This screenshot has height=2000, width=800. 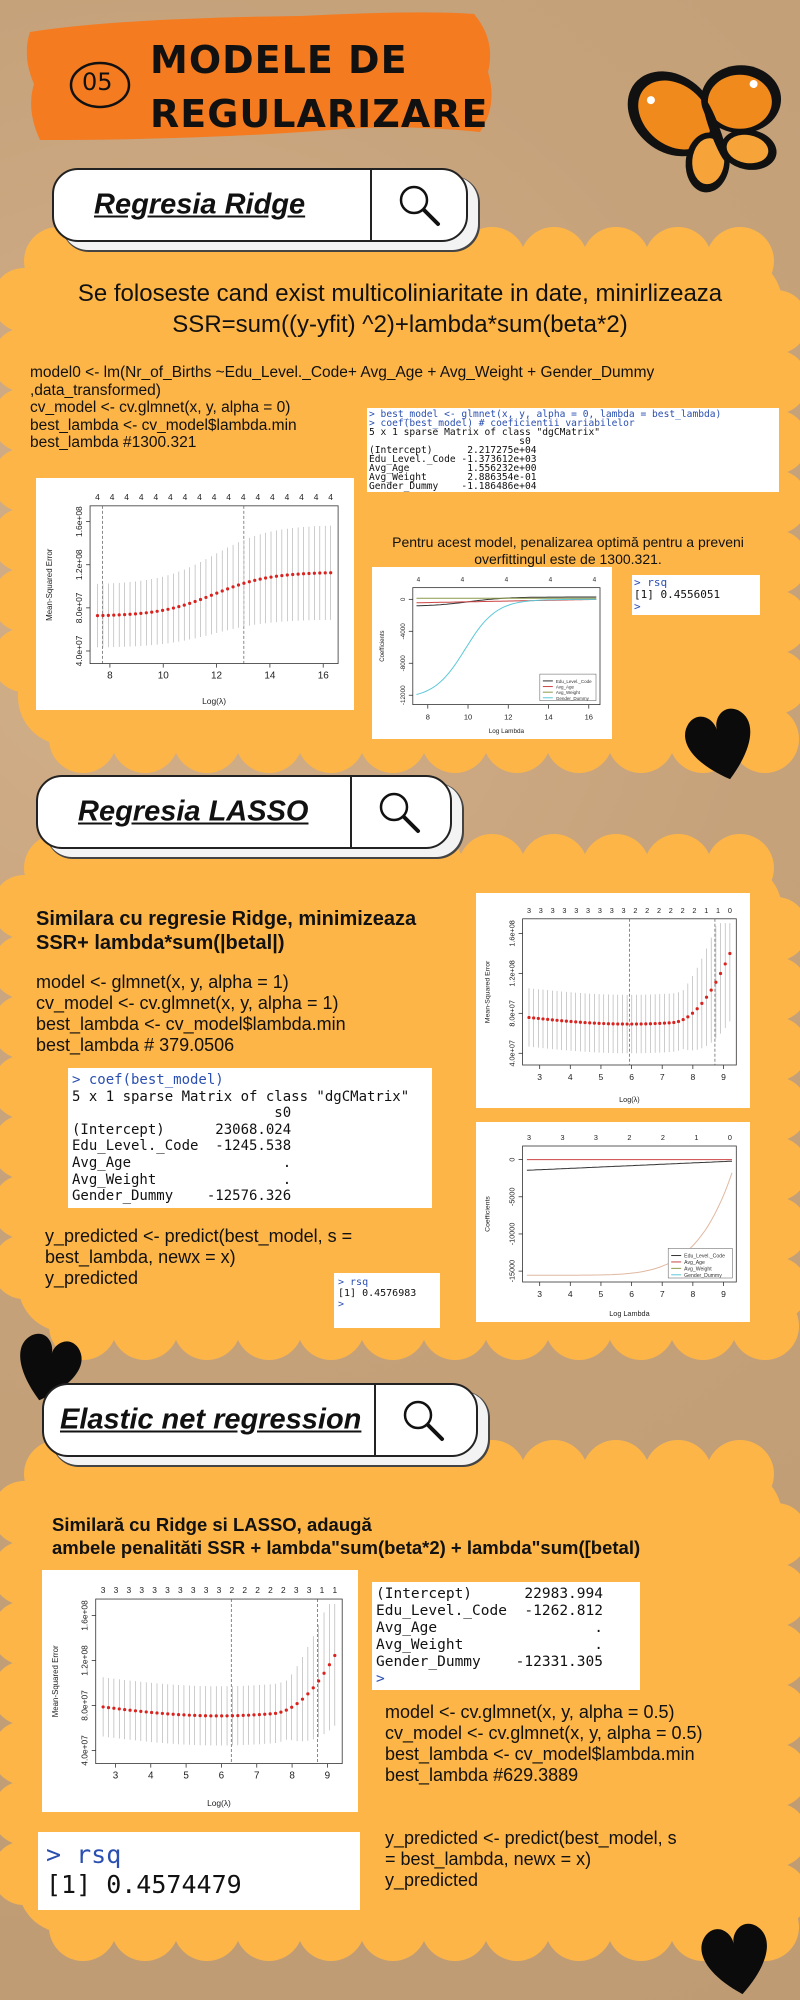 I want to click on legend-label: Avg_Weight, so click(x=698, y=1269).